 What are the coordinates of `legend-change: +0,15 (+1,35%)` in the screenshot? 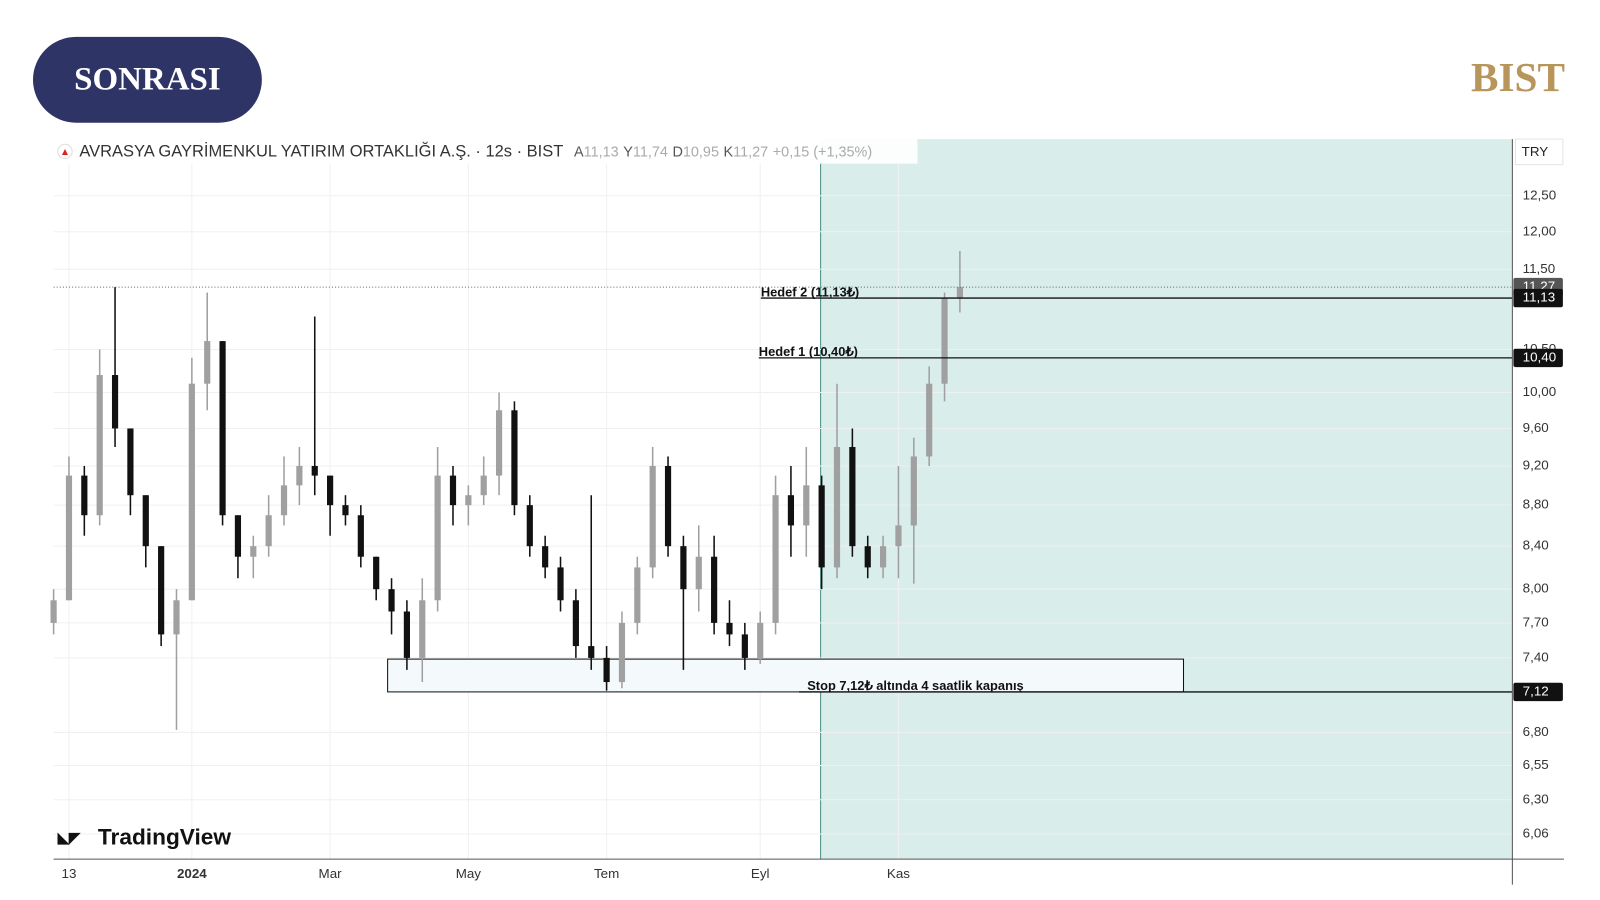 It's located at (822, 152).